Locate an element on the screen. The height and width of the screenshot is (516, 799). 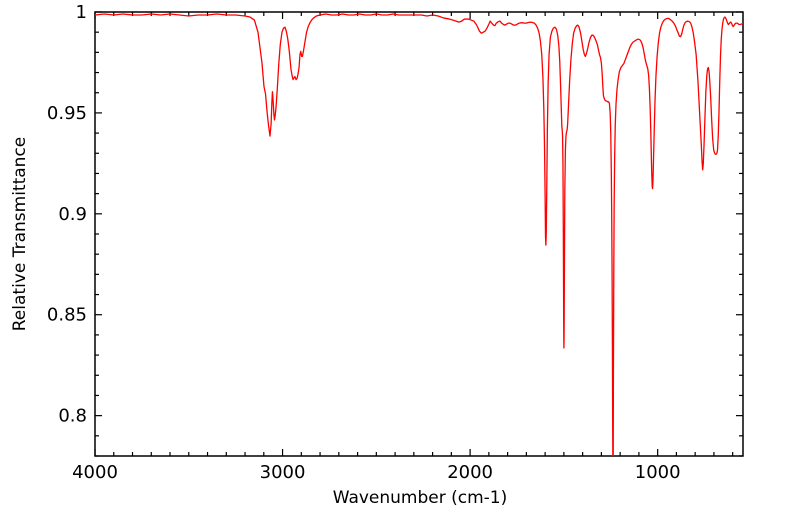
y-tick-label-0.9: 0.9 is located at coordinates (72, 214).